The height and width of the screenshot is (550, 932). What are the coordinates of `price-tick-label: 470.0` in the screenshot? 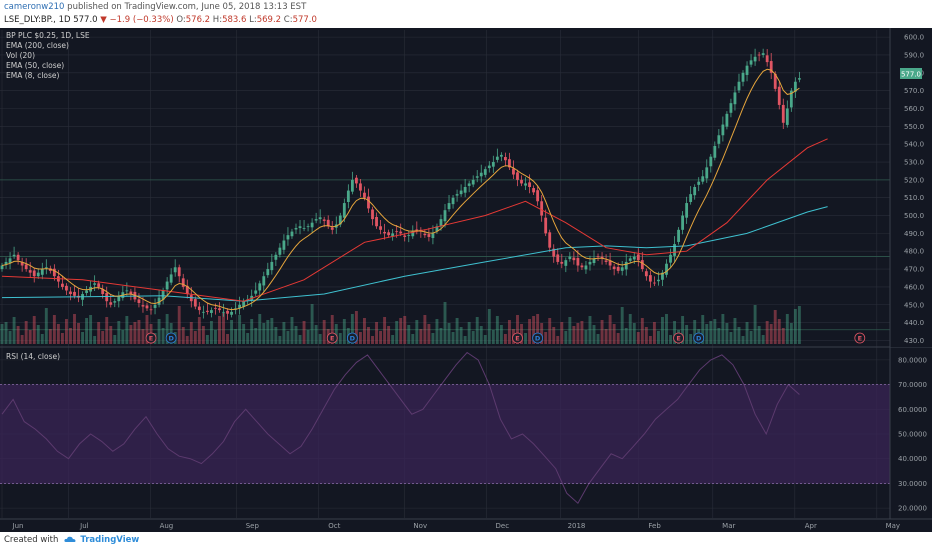 It's located at (914, 270).